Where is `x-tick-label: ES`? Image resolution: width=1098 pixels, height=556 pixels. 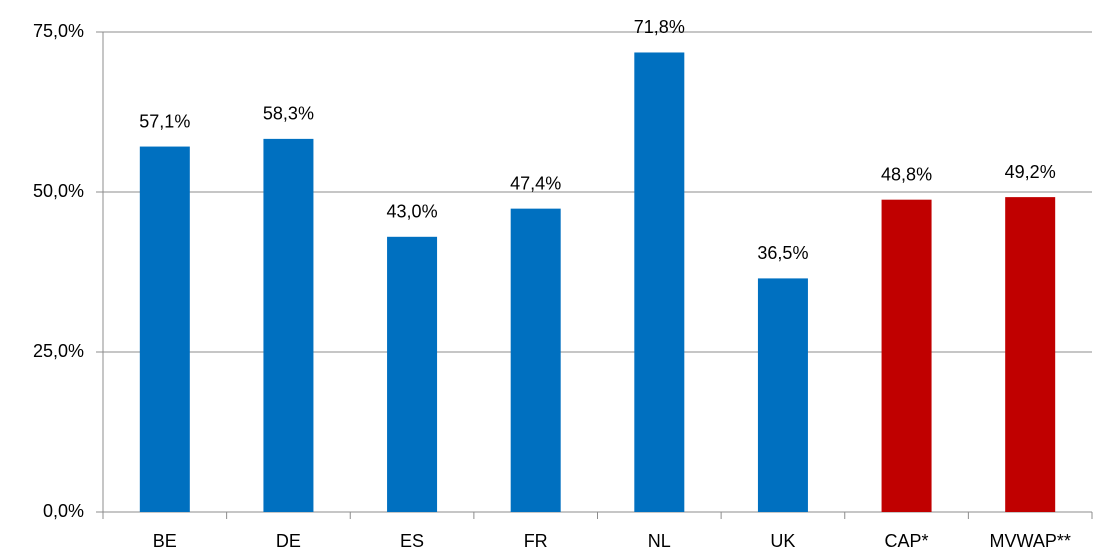 x-tick-label: ES is located at coordinates (412, 541).